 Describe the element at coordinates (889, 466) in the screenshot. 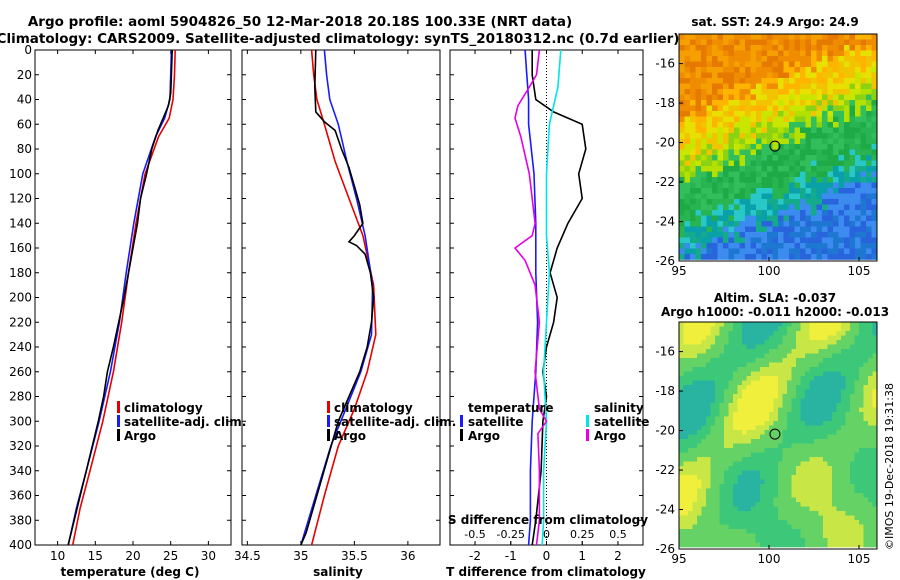

I see `copyright-label: ©IMOS 19-Dec-2018 19:31:38` at that location.